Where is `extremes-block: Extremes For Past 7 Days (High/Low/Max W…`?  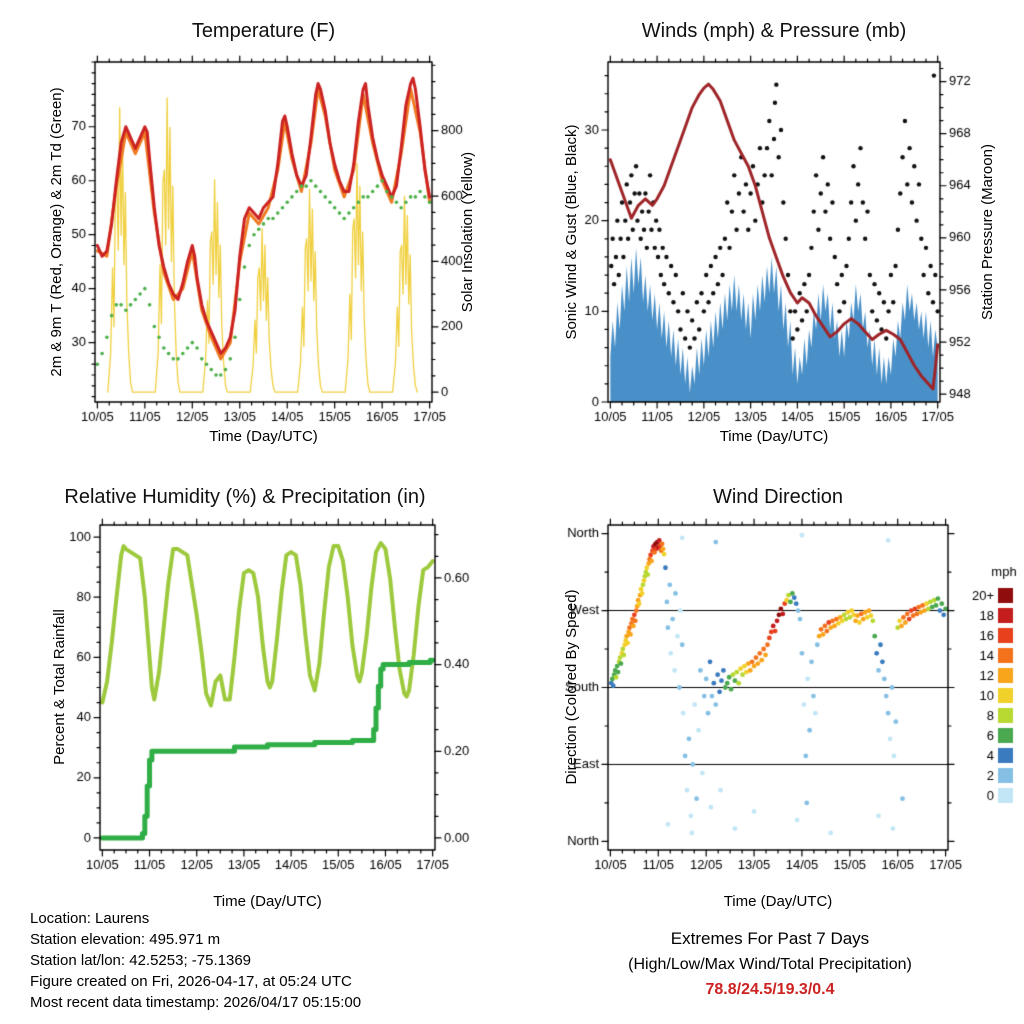 extremes-block: Extremes For Past 7 Days (High/Low/Max W… is located at coordinates (770, 964).